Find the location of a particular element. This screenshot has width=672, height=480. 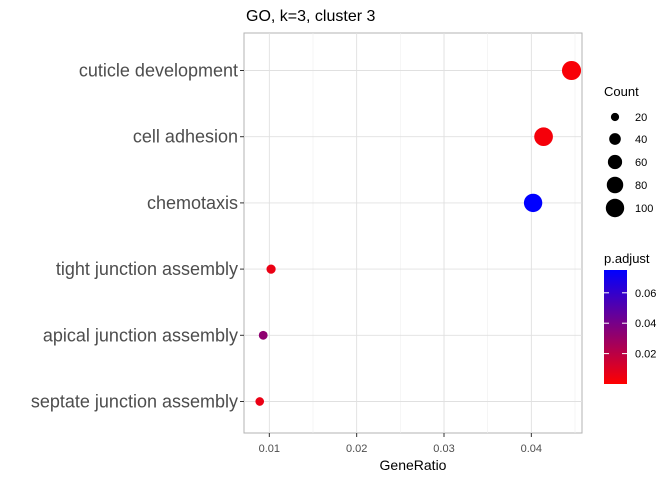

x-tick-label: 0.02 is located at coordinates (356, 449).